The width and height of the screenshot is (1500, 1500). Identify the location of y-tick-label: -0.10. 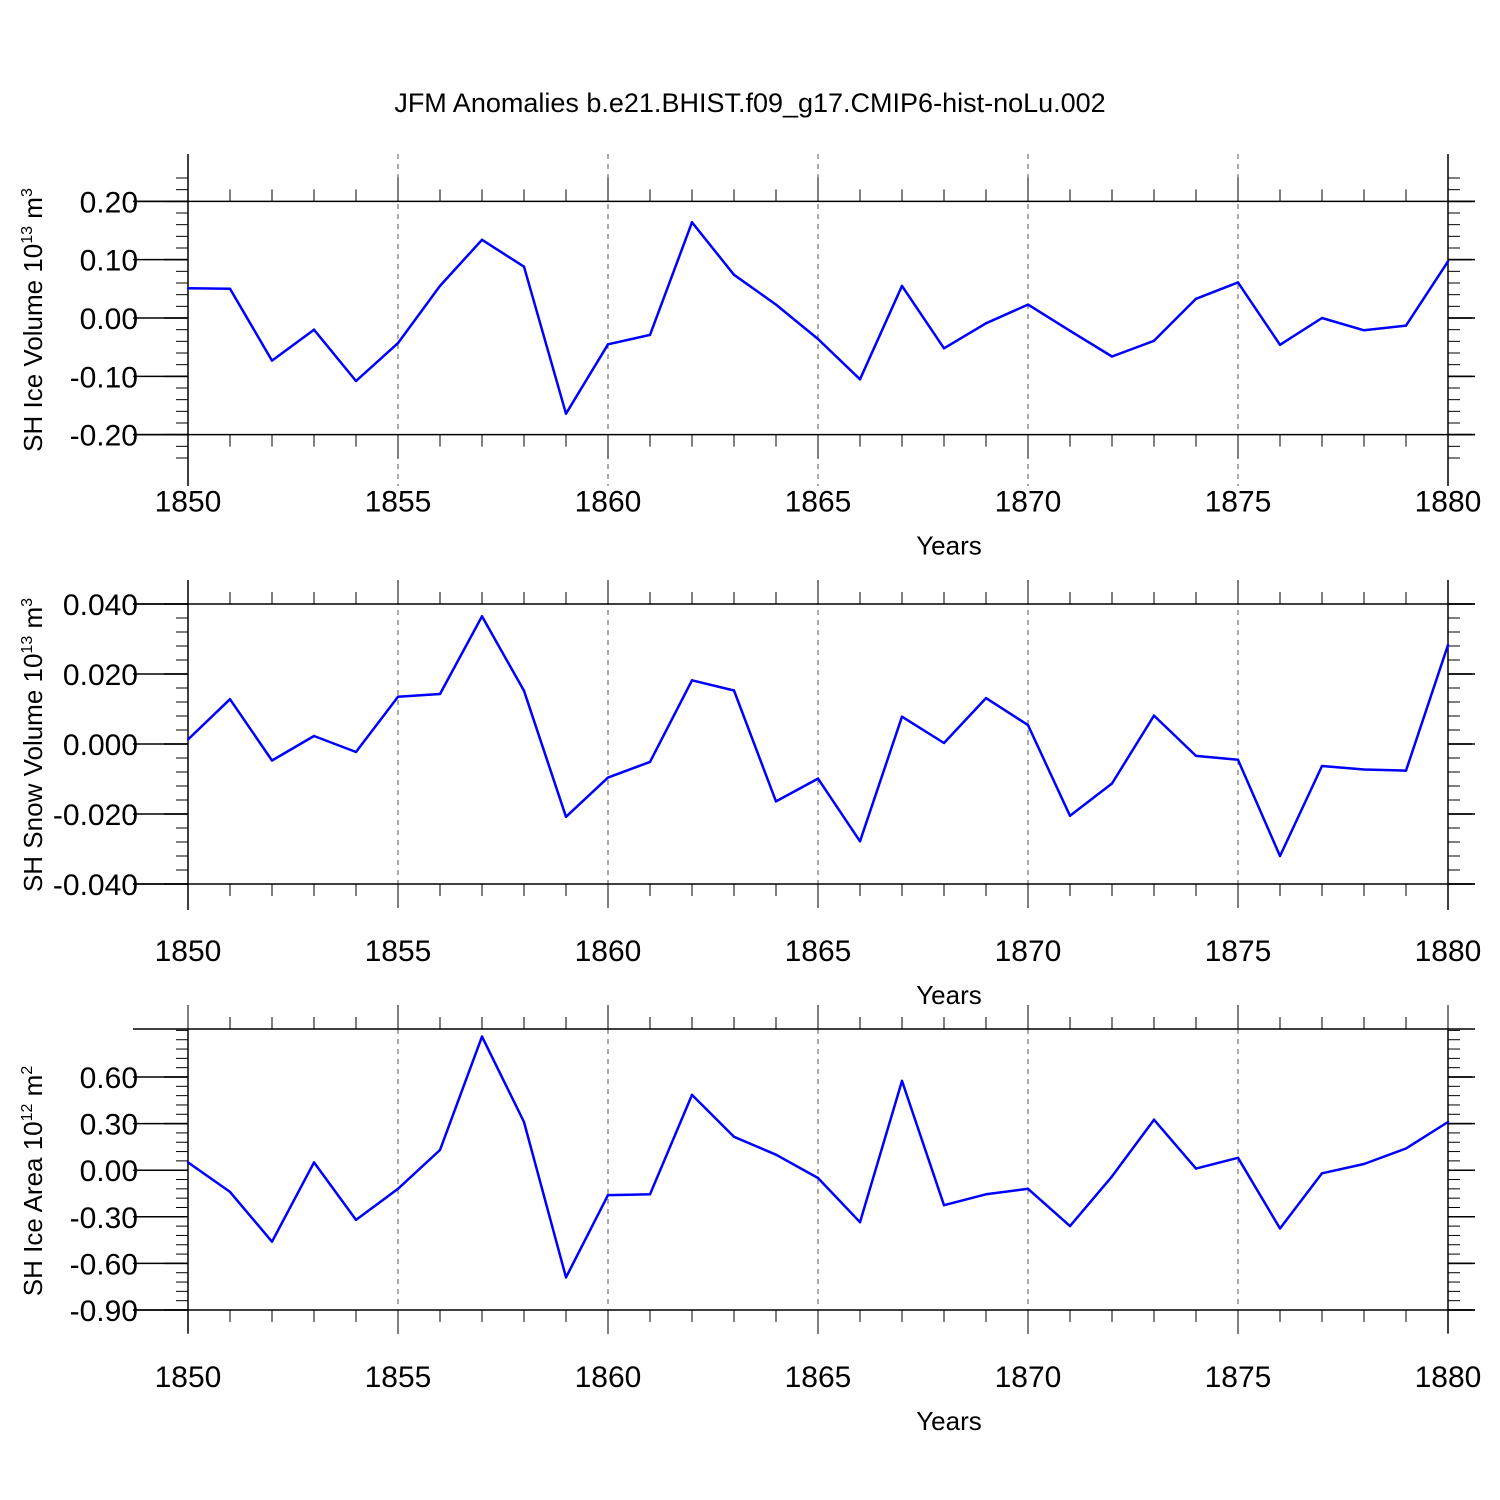
(104, 377).